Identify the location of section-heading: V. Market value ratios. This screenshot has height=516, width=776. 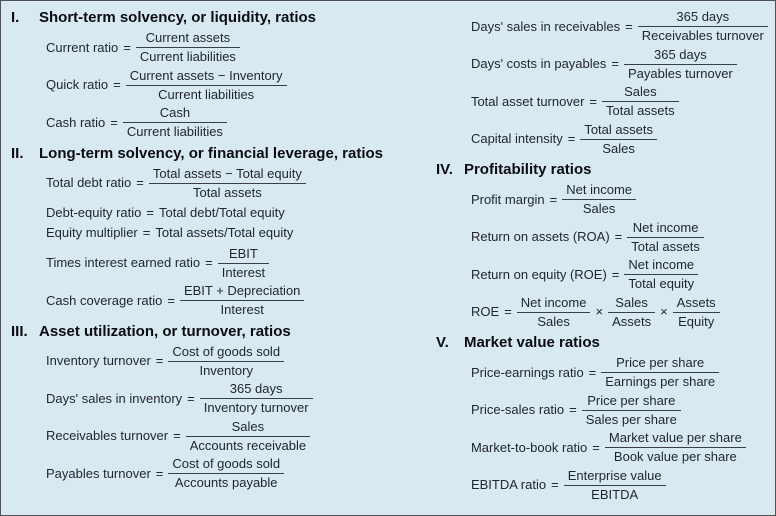
(605, 342).